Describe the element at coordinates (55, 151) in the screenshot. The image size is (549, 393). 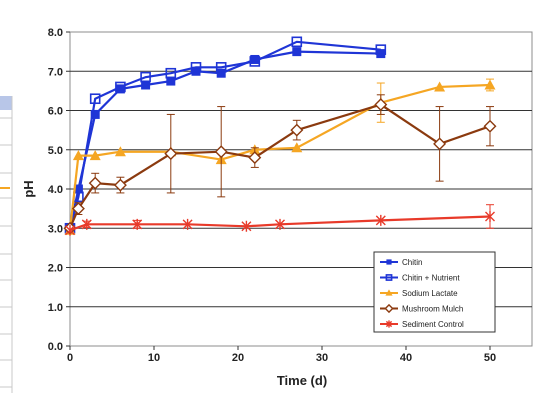
I see `y-tick-label: 5.0` at that location.